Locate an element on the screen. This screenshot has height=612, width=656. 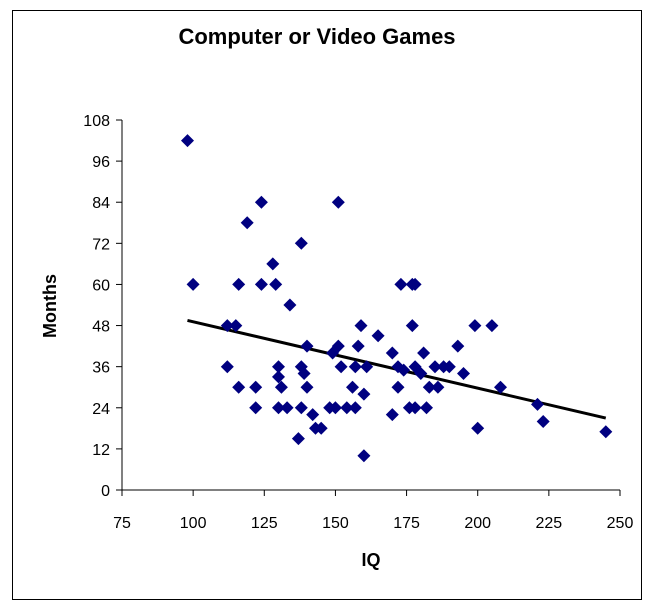
y-tick-label: 0 is located at coordinates (105, 491).